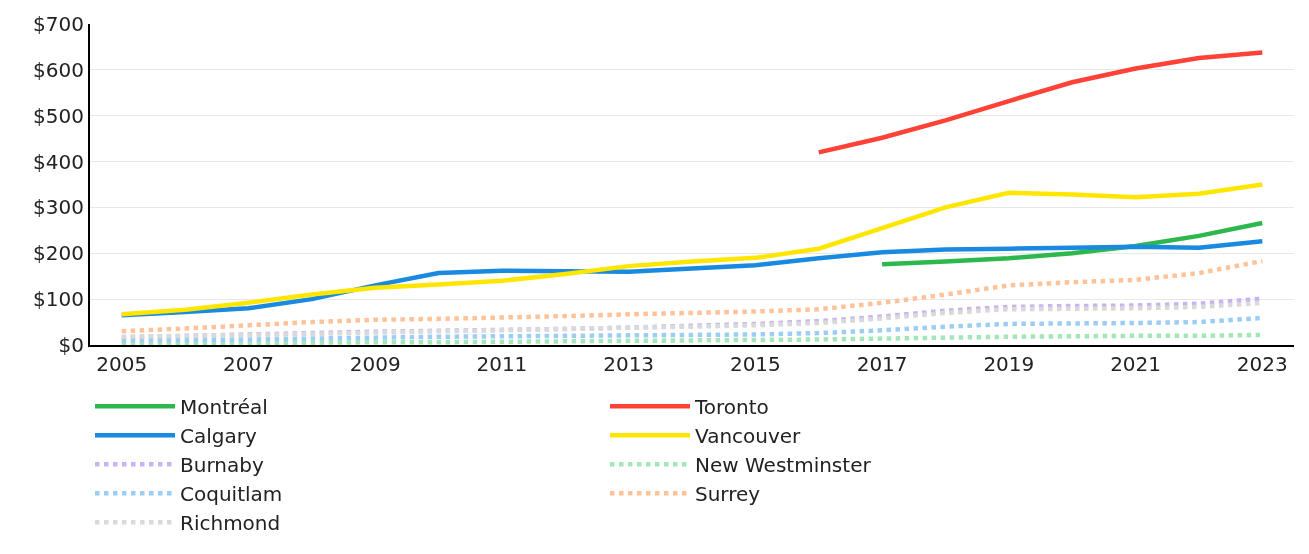  What do you see at coordinates (58, 24) in the screenshot?
I see `y-tick-label: $700` at bounding box center [58, 24].